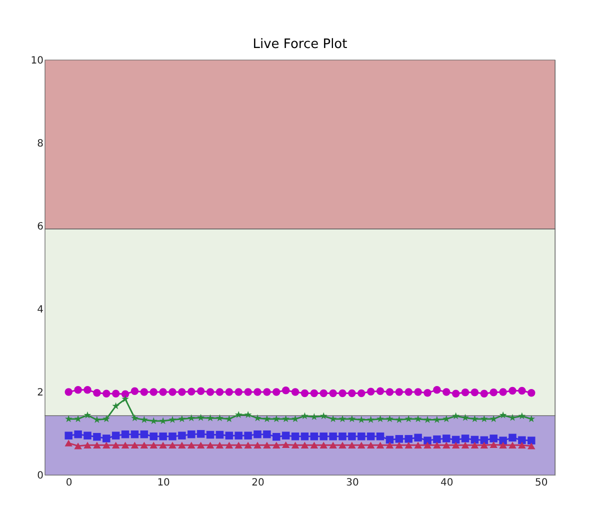 This screenshot has width=605, height=522. I want to click on y-tick-label: 10, so click(37, 61).